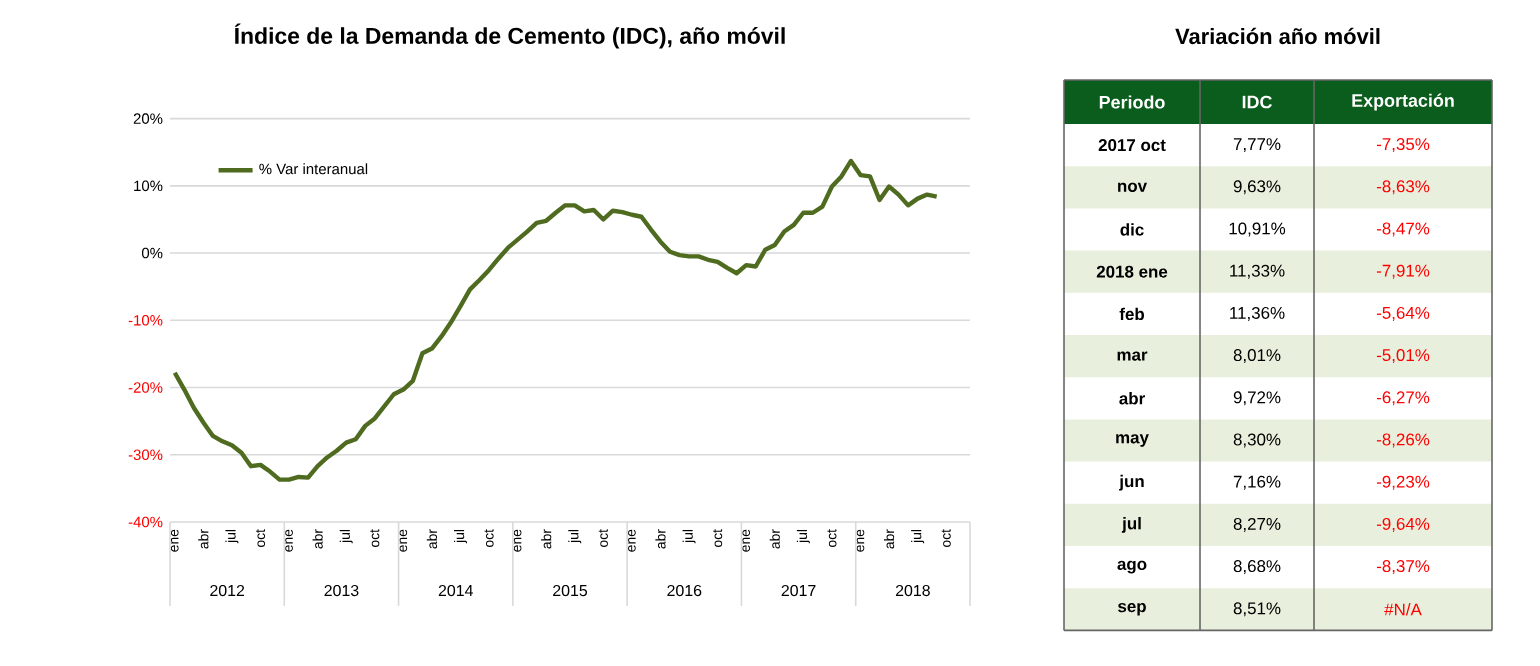 The image size is (1540, 666). What do you see at coordinates (509, 36) in the screenshot?
I see `chart-title: Índice de la Demanda de Cemento (IDC), año móvil` at bounding box center [509, 36].